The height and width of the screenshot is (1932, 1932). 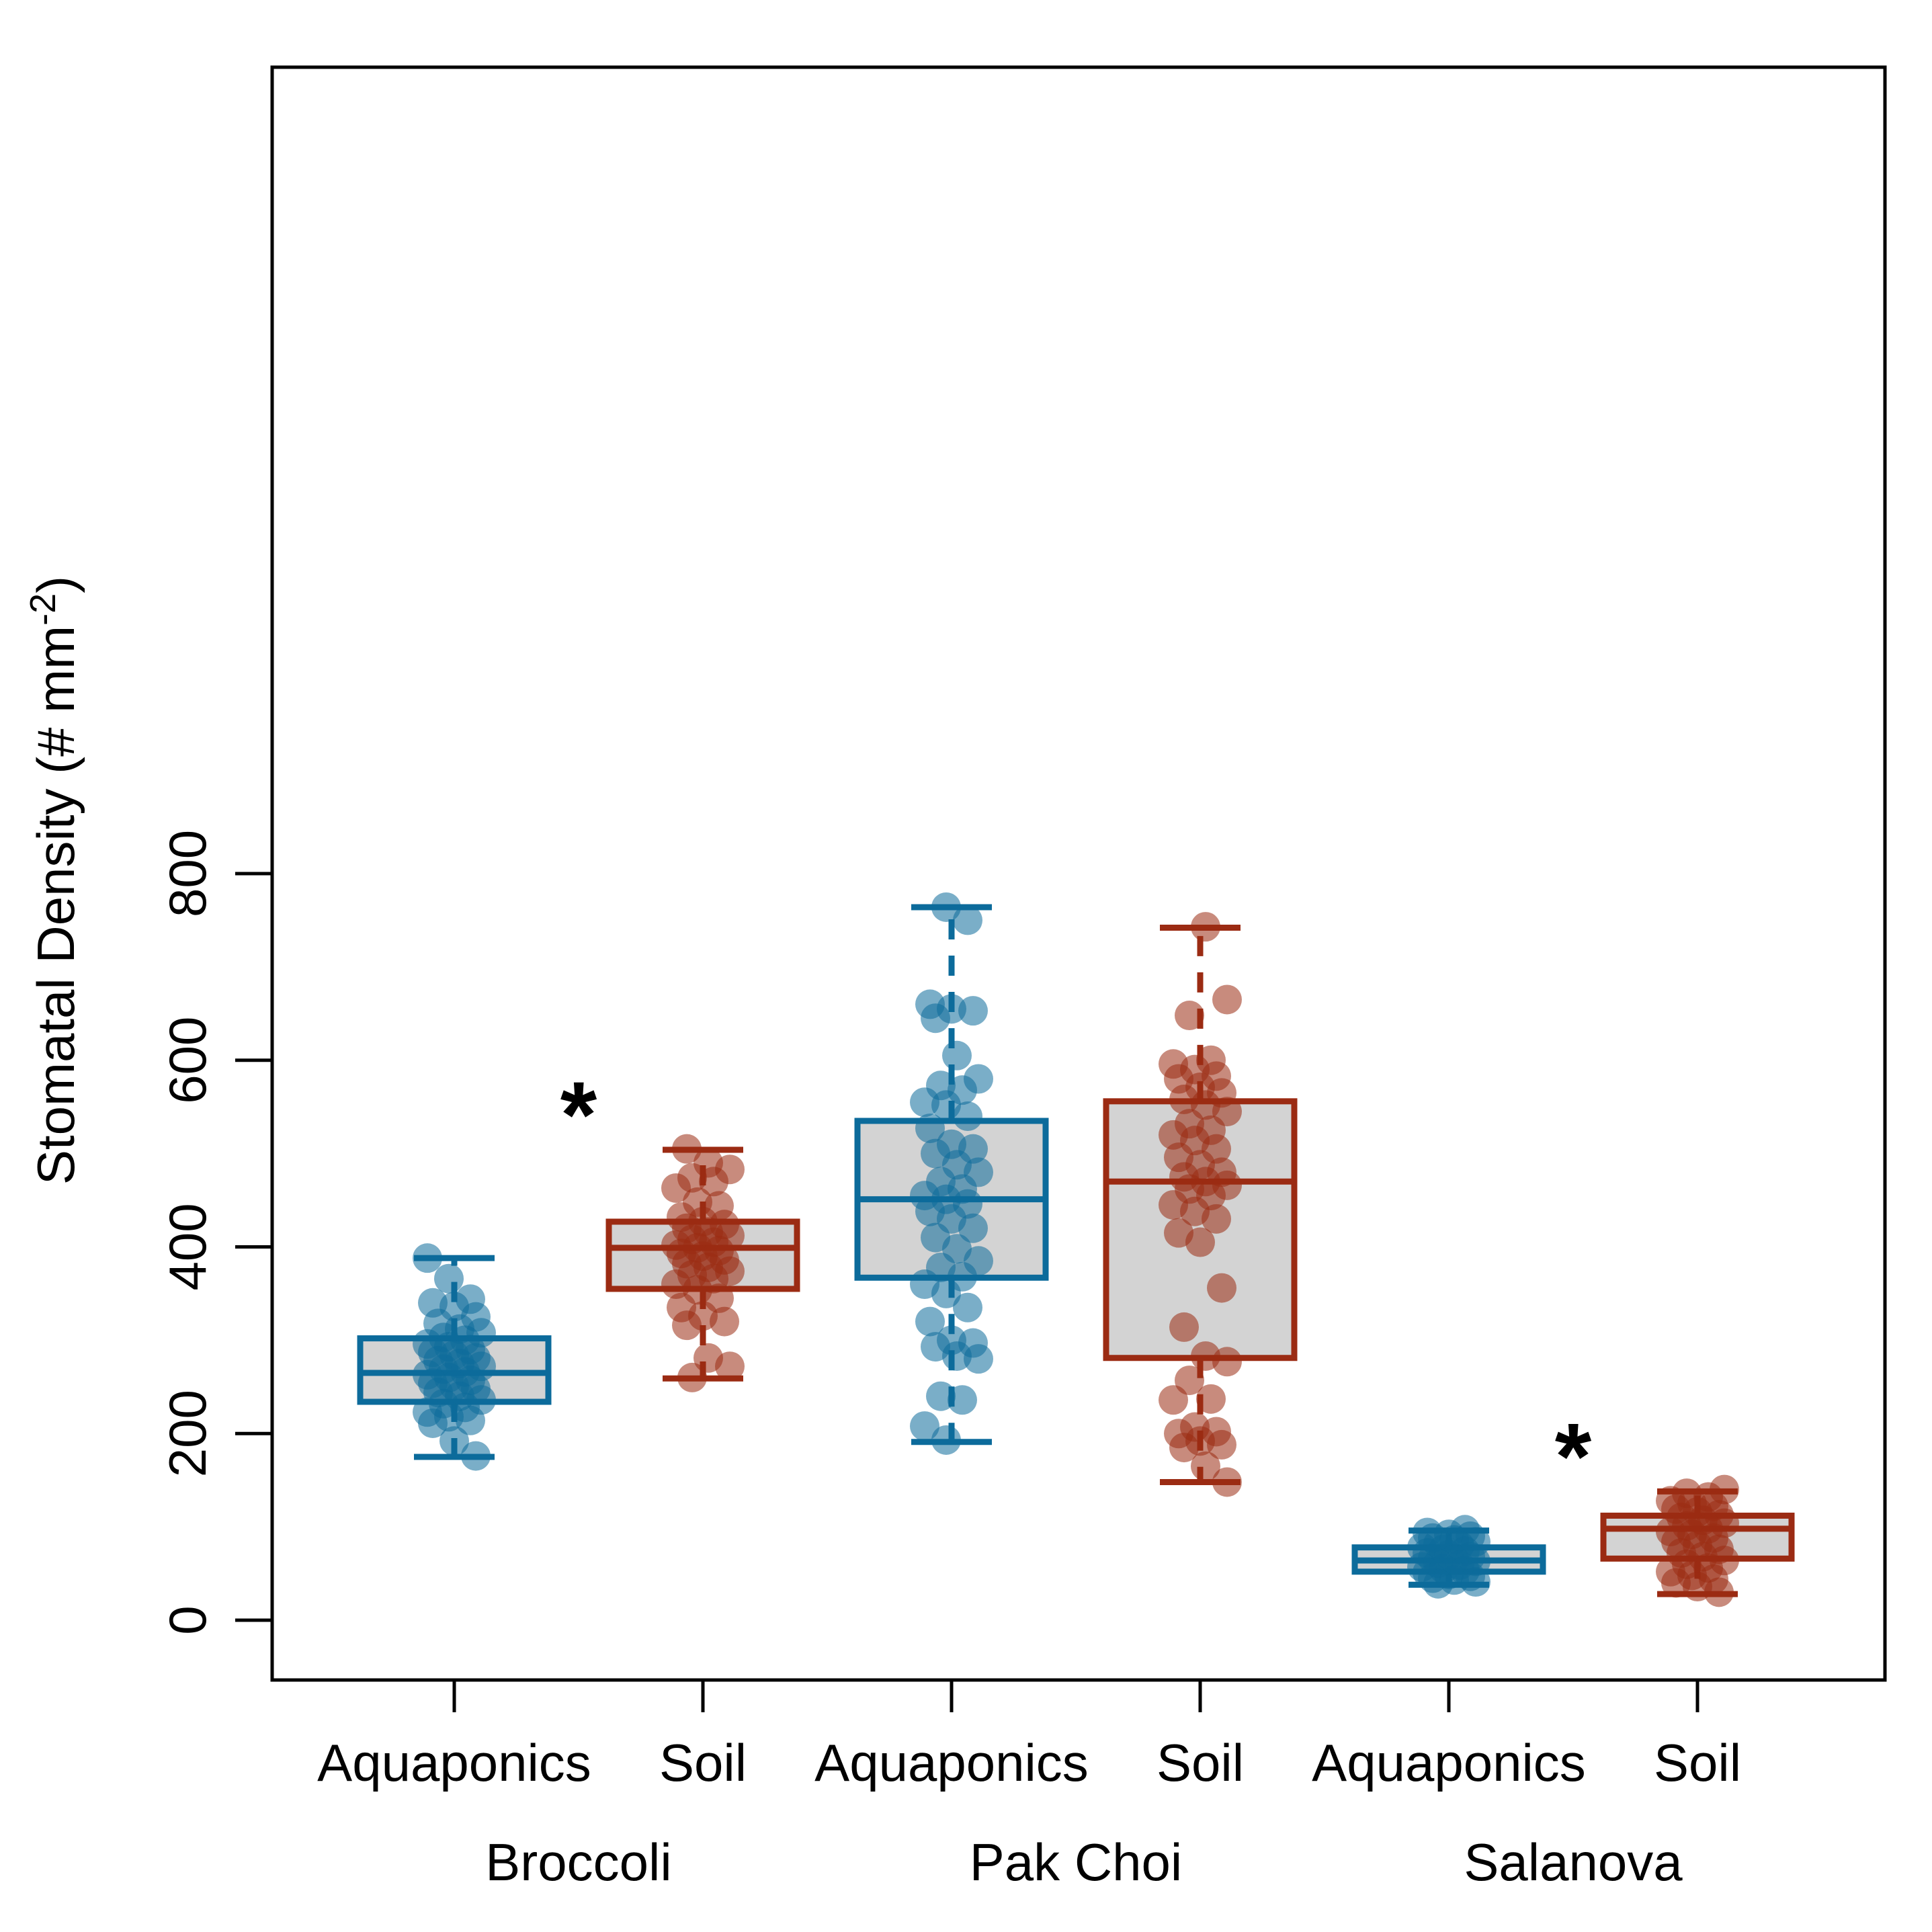 What do you see at coordinates (188, 874) in the screenshot?
I see `y-tick-label: 800` at bounding box center [188, 874].